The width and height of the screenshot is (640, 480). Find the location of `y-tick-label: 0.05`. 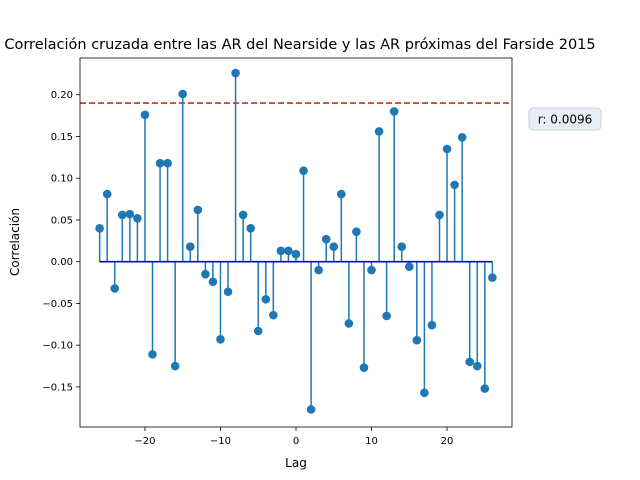

y-tick-label: 0.05 is located at coordinates (62, 220).